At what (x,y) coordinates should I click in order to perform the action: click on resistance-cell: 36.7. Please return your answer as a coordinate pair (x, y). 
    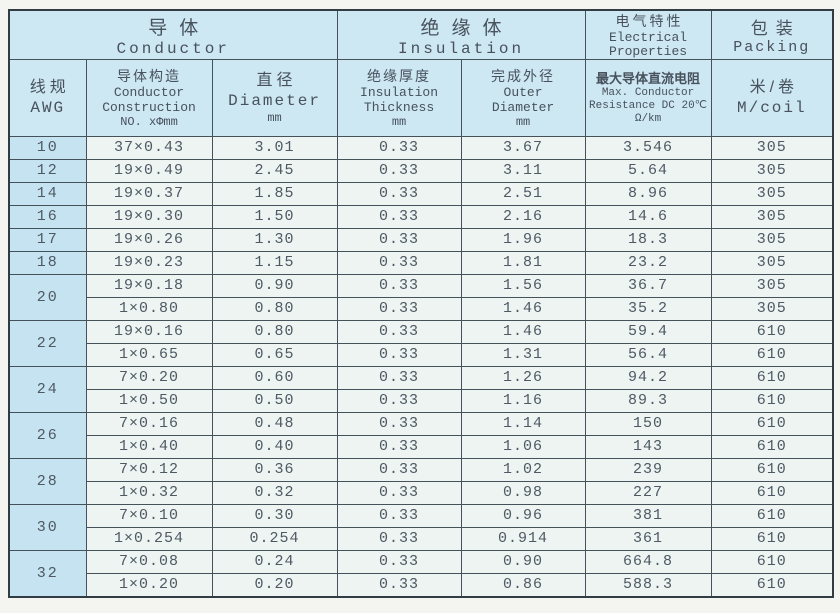
    Looking at the image, I should click on (648, 286).